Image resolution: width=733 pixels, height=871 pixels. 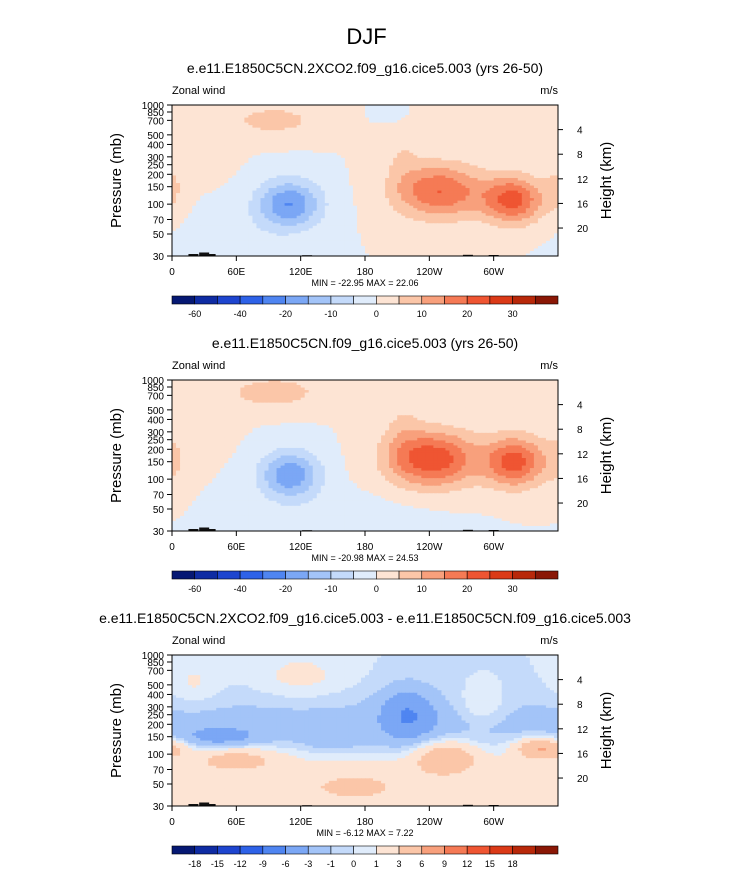 What do you see at coordinates (493, 547) in the screenshot?
I see `lon-tick-label: 60W` at bounding box center [493, 547].